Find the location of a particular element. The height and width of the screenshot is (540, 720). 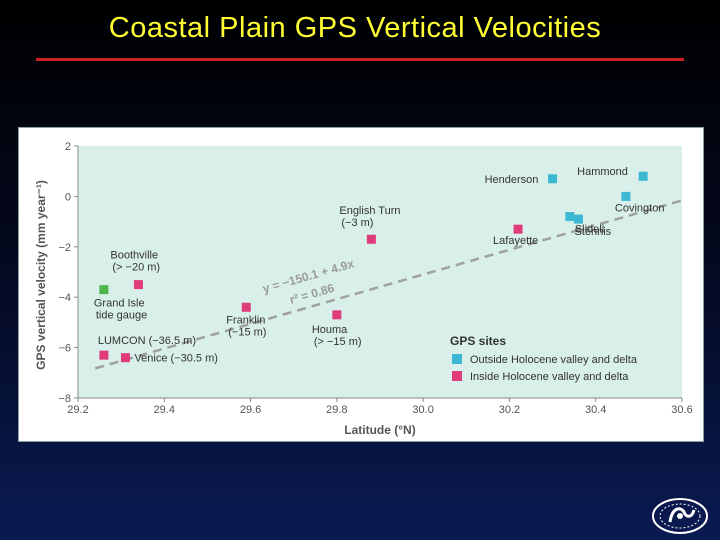

point-label: Stennis is located at coordinates (592, 232).